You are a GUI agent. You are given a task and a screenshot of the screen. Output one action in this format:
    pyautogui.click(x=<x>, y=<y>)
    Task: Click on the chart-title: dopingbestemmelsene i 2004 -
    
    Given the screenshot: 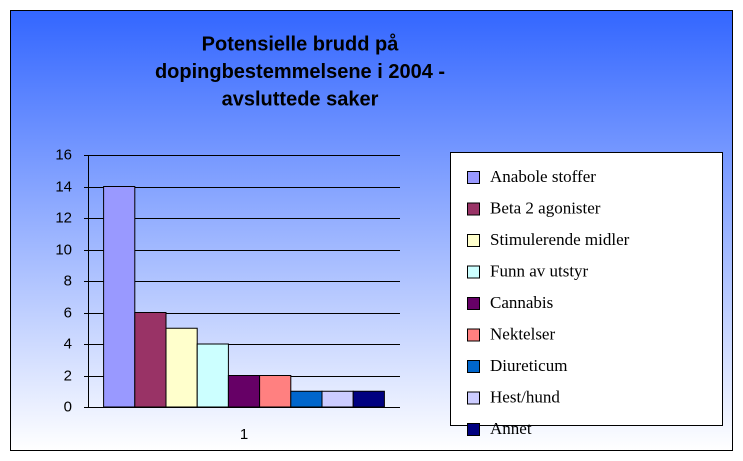 What is the action you would take?
    pyautogui.click(x=300, y=72)
    